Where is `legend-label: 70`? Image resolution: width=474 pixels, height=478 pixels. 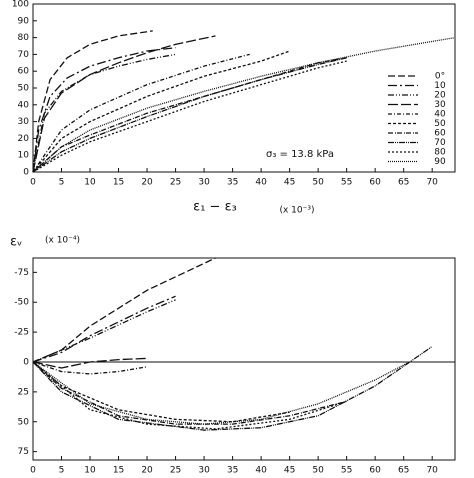 legend-label: 70 is located at coordinates (440, 143).